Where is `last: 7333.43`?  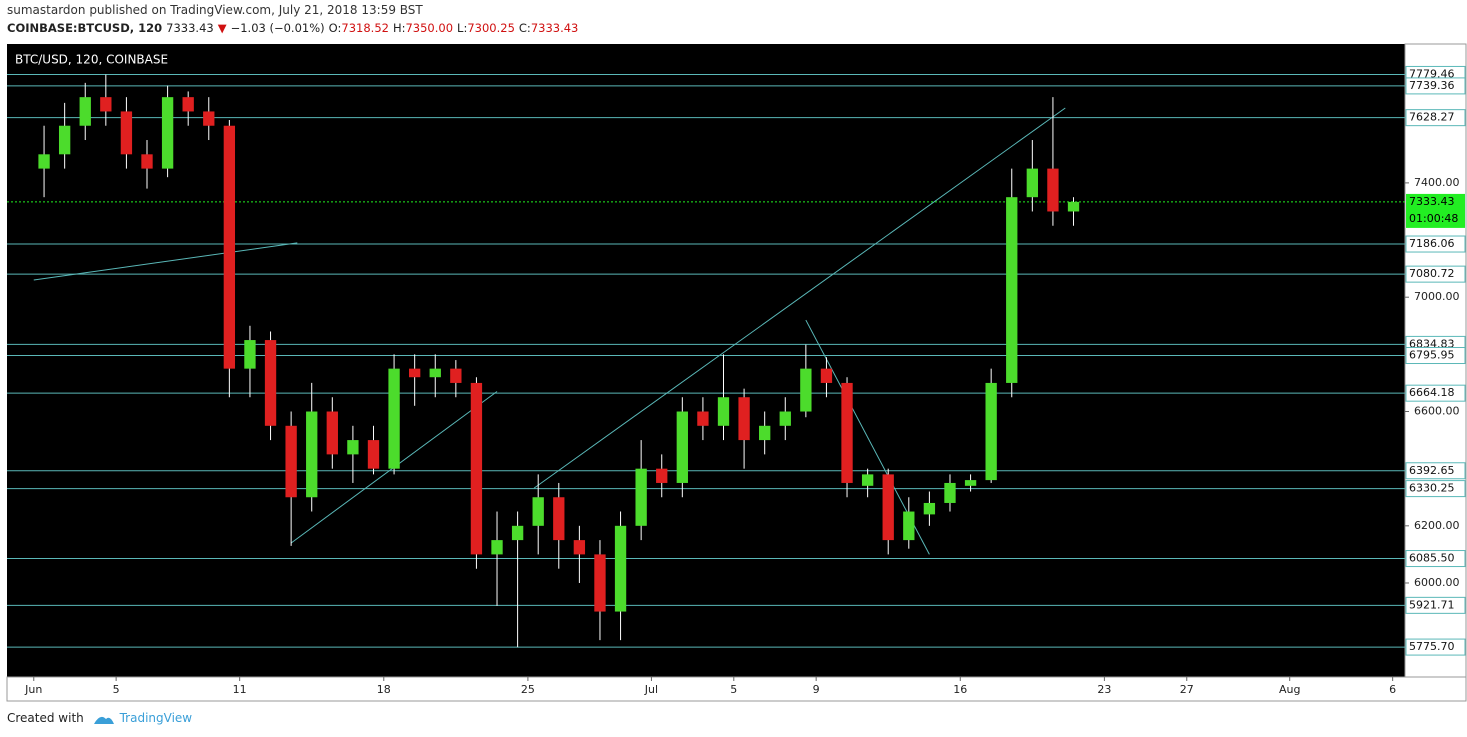
last: 7333.43 is located at coordinates (190, 28).